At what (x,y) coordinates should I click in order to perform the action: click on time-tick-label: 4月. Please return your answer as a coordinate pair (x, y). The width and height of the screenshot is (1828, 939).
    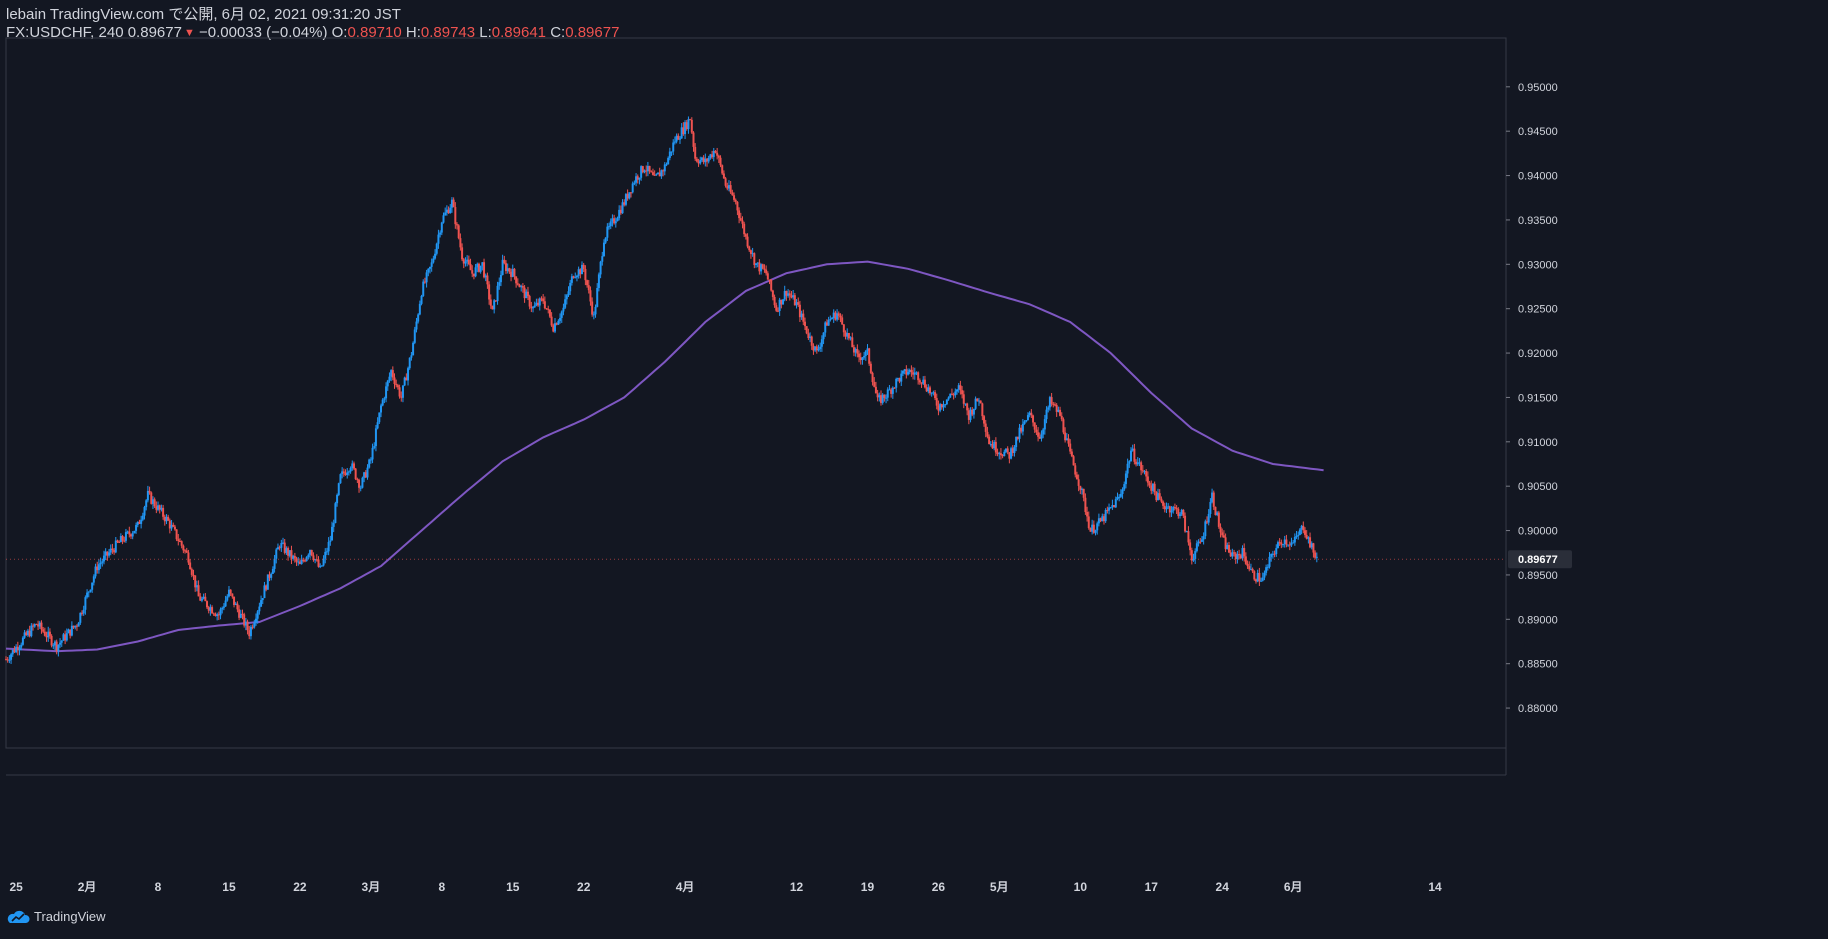
    Looking at the image, I should click on (685, 887).